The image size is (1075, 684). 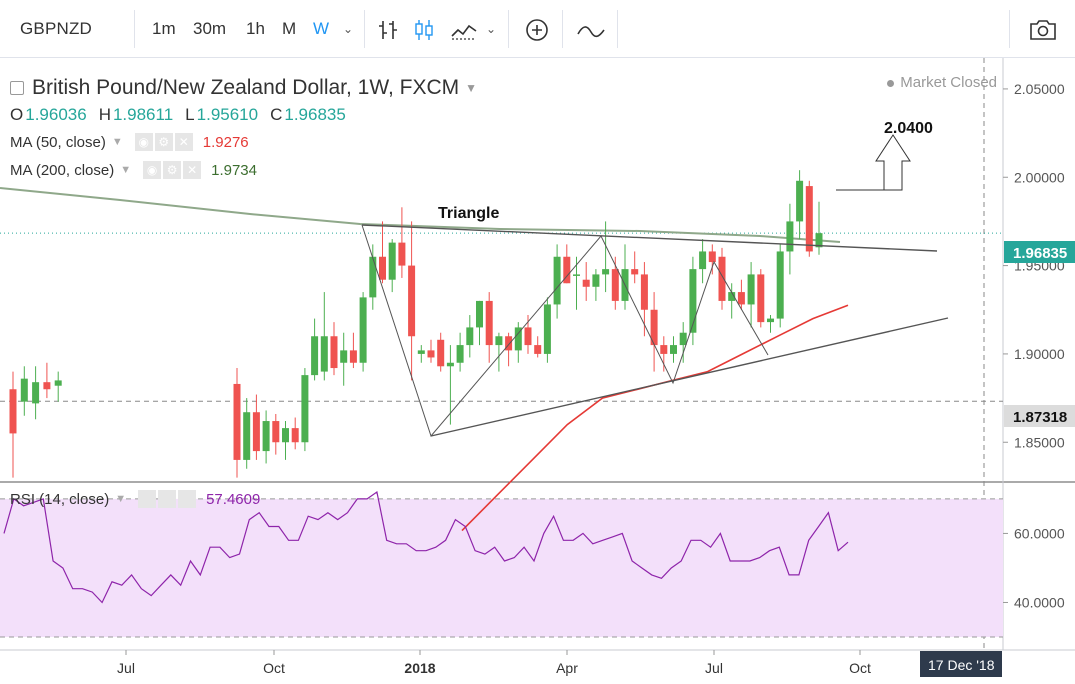 What do you see at coordinates (471, 88) in the screenshot?
I see `title-chevron-down-icon: ▼` at bounding box center [471, 88].